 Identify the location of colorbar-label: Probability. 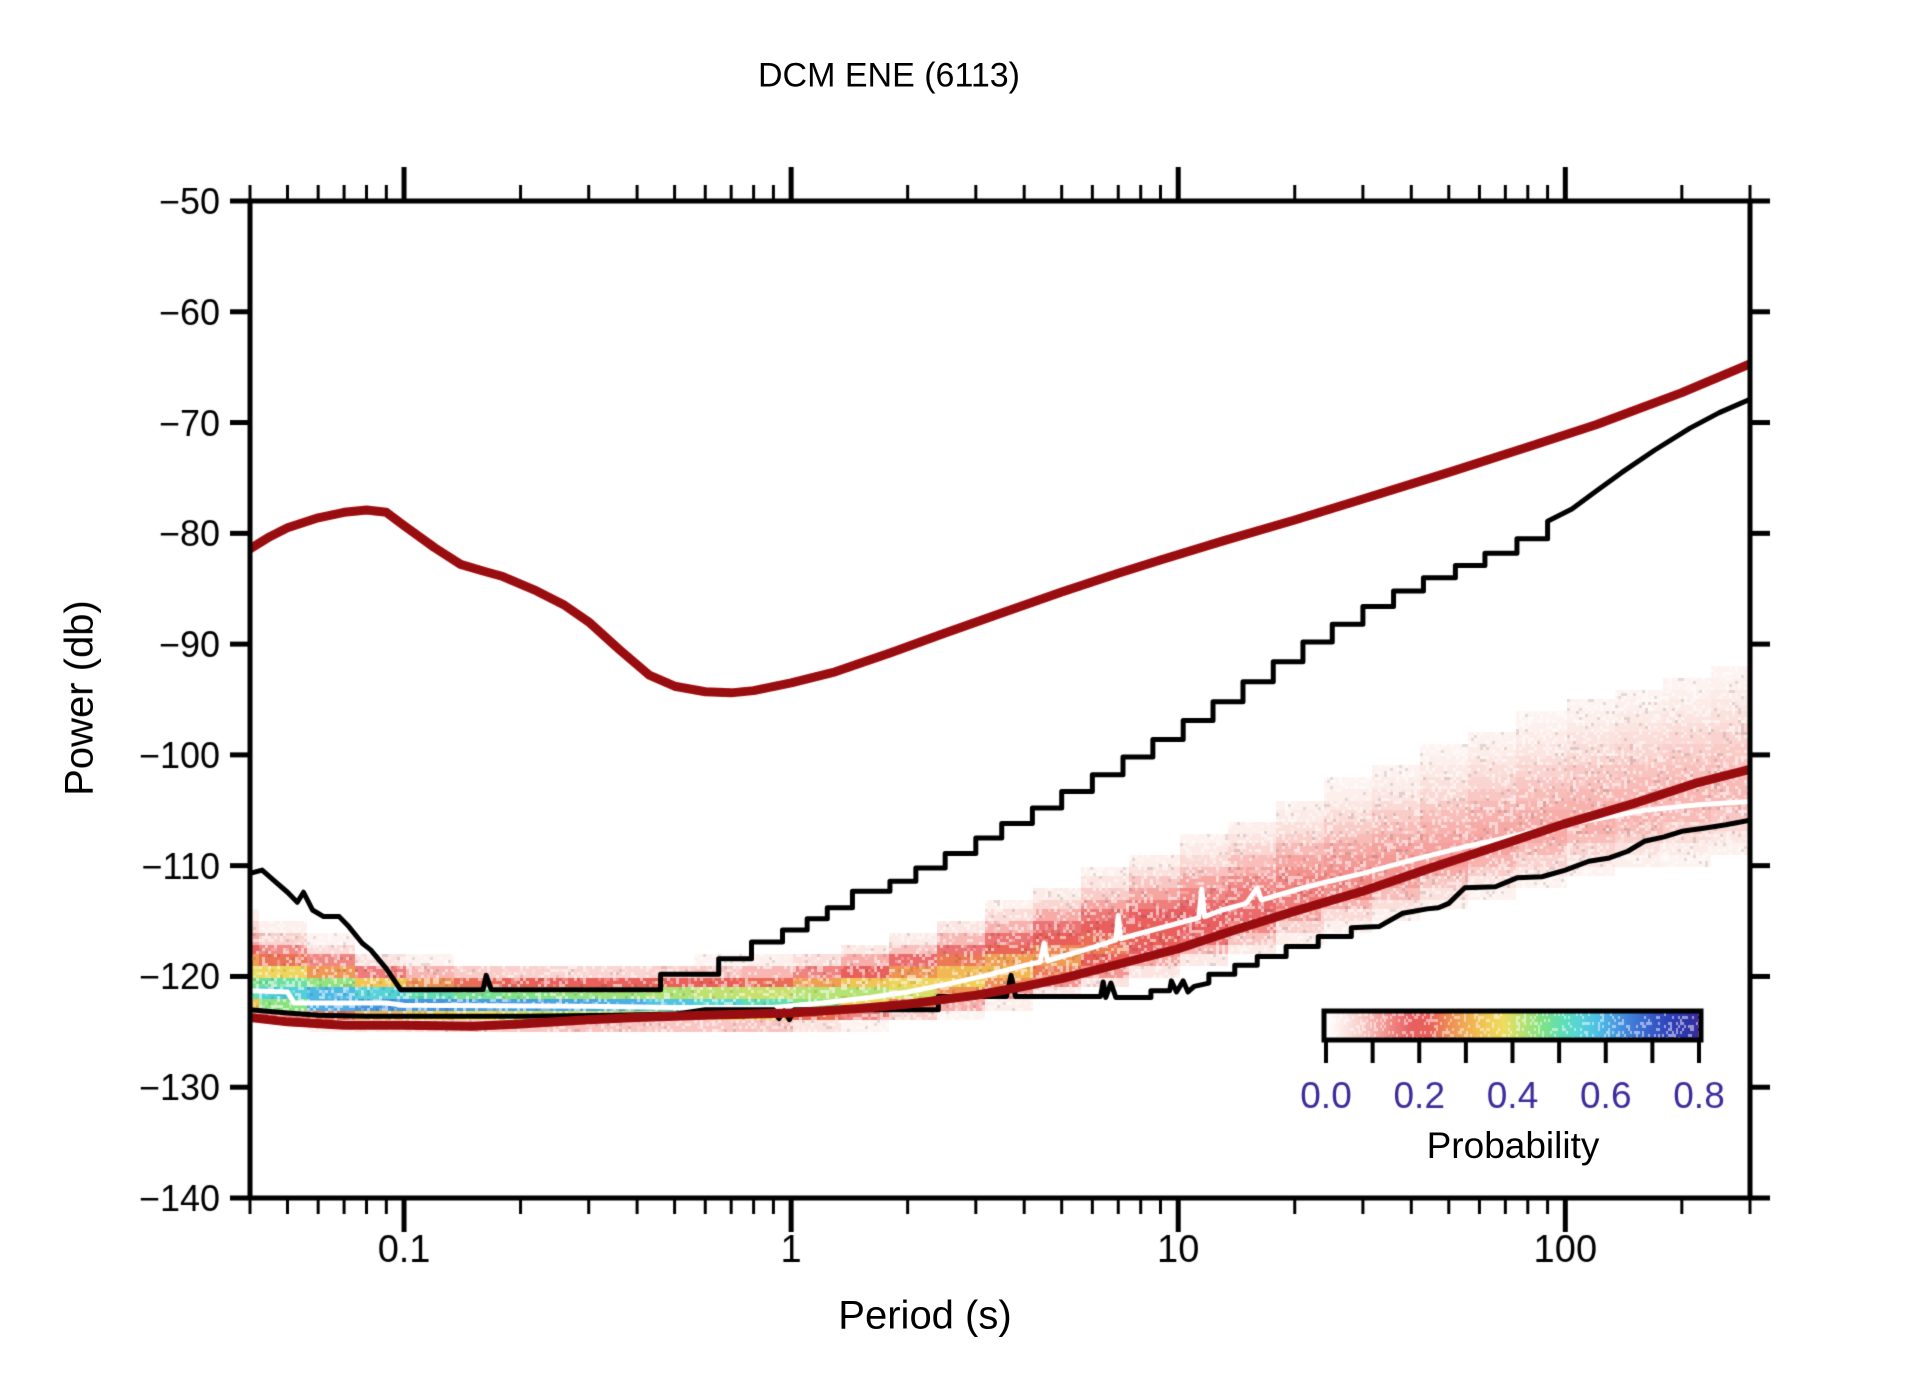
(1513, 1145).